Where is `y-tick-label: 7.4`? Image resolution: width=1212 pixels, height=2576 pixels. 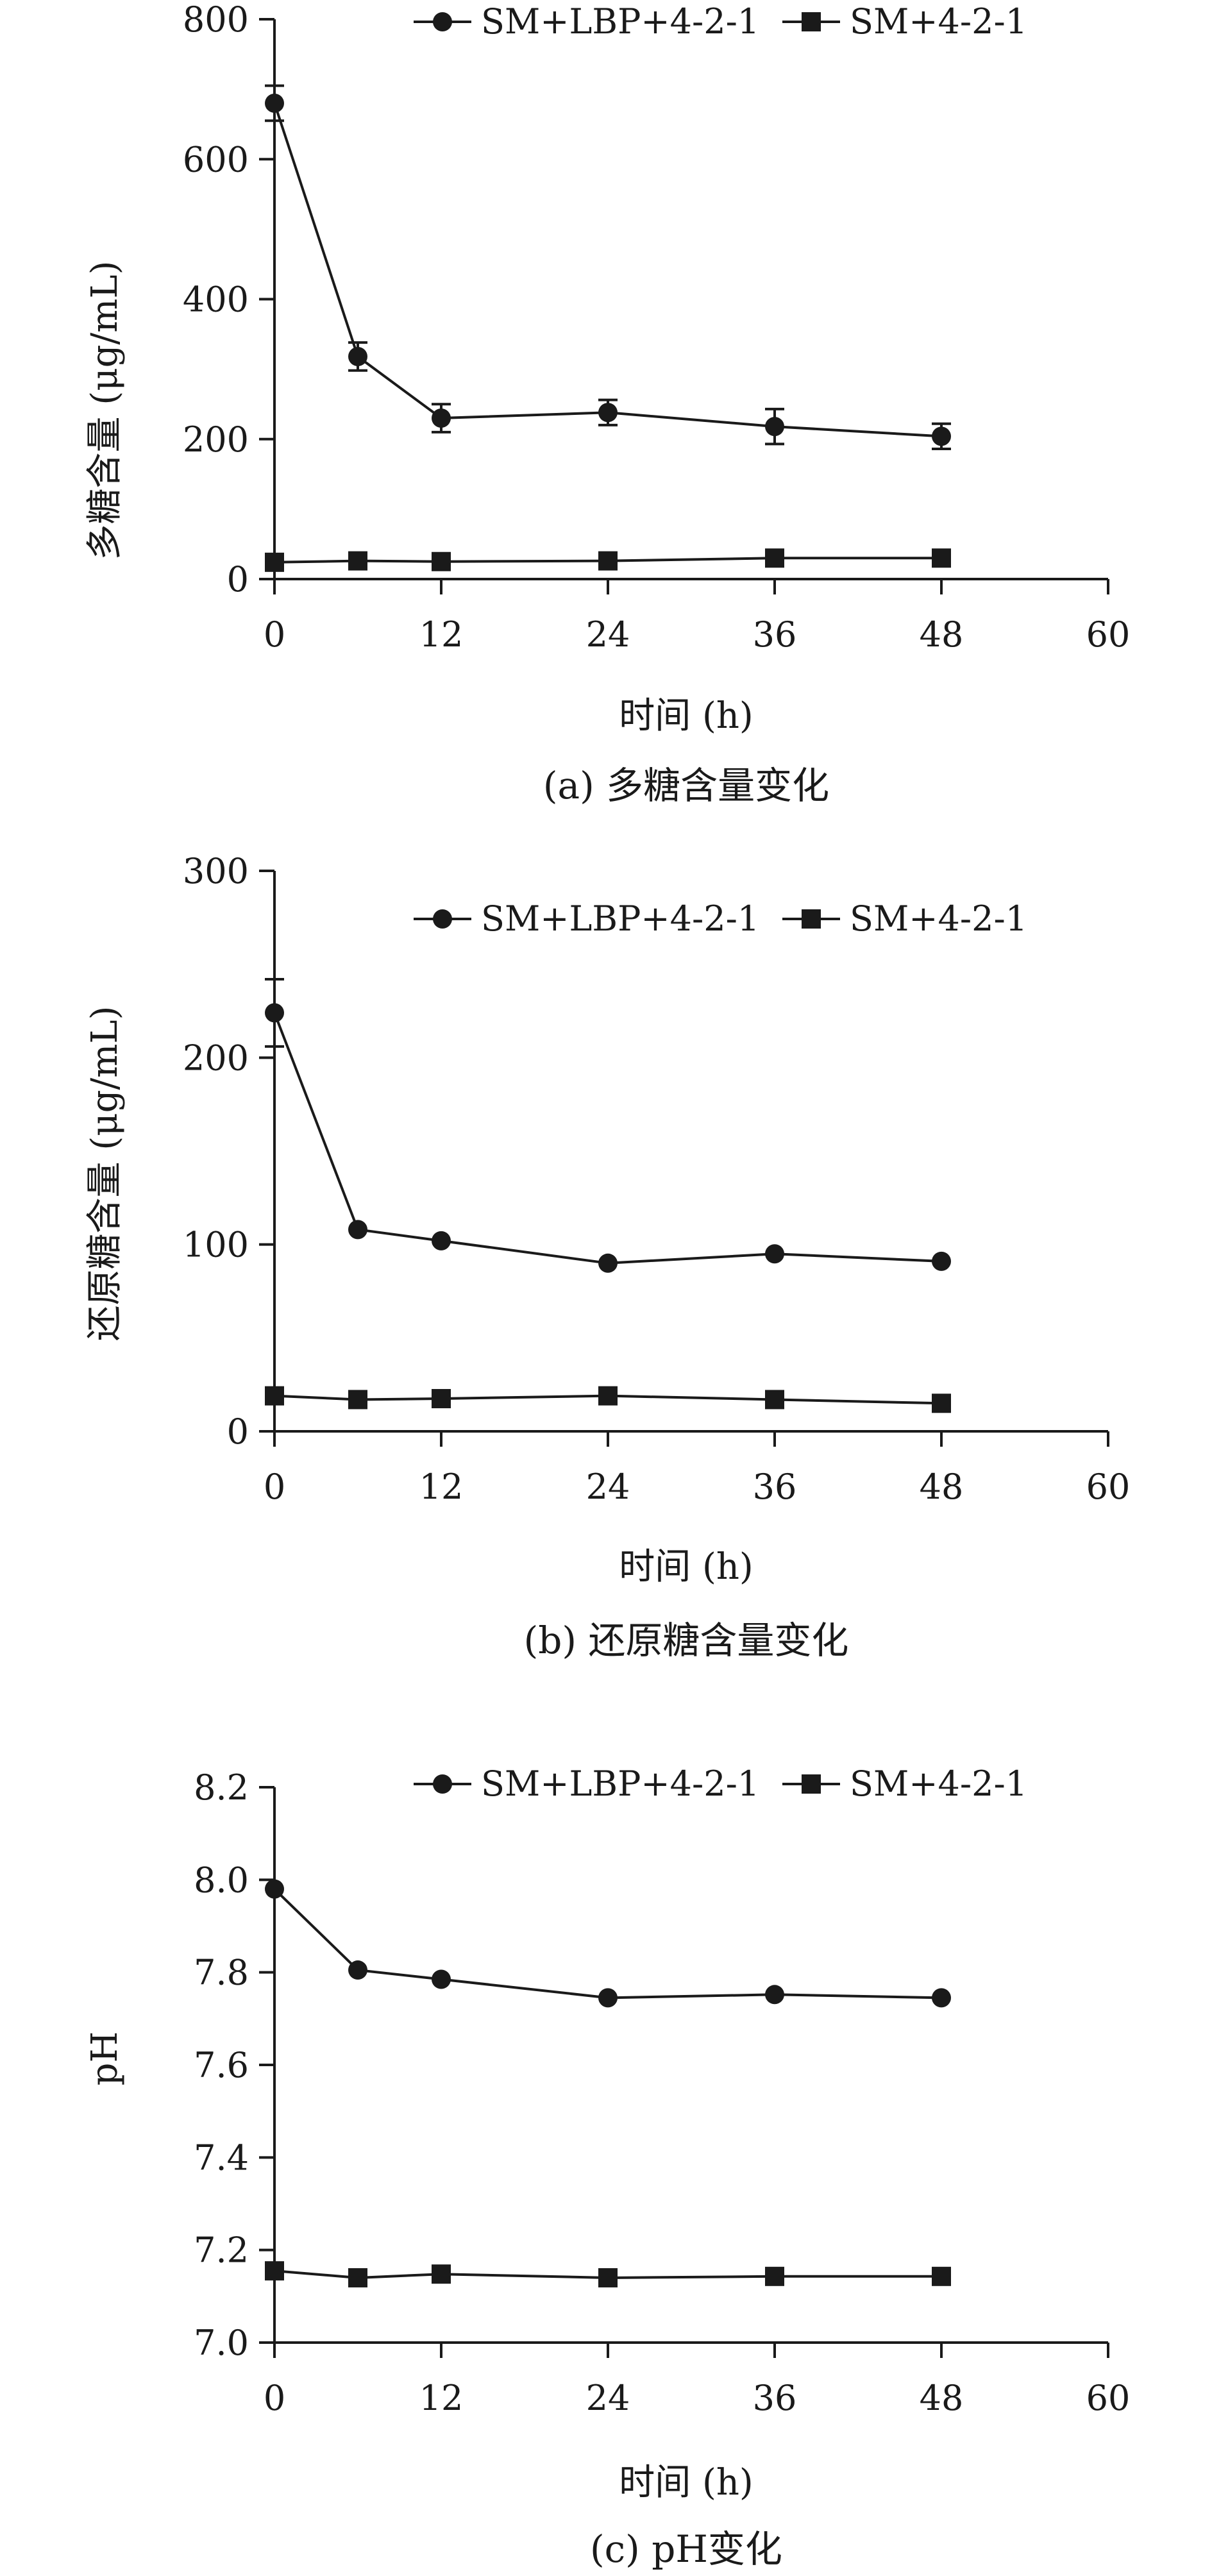 y-tick-label: 7.4 is located at coordinates (221, 2157).